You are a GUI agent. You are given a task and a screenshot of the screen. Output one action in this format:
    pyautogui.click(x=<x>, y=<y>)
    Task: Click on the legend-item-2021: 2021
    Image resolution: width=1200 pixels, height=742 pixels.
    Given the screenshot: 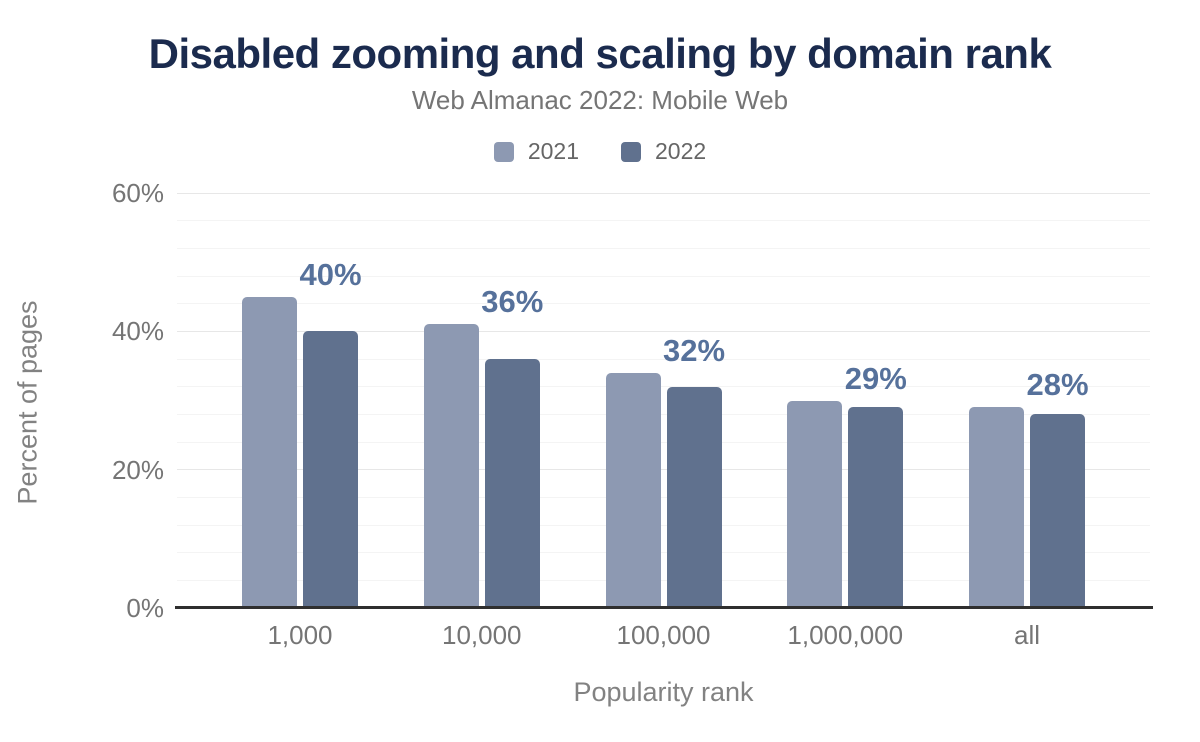 What is the action you would take?
    pyautogui.click(x=536, y=151)
    